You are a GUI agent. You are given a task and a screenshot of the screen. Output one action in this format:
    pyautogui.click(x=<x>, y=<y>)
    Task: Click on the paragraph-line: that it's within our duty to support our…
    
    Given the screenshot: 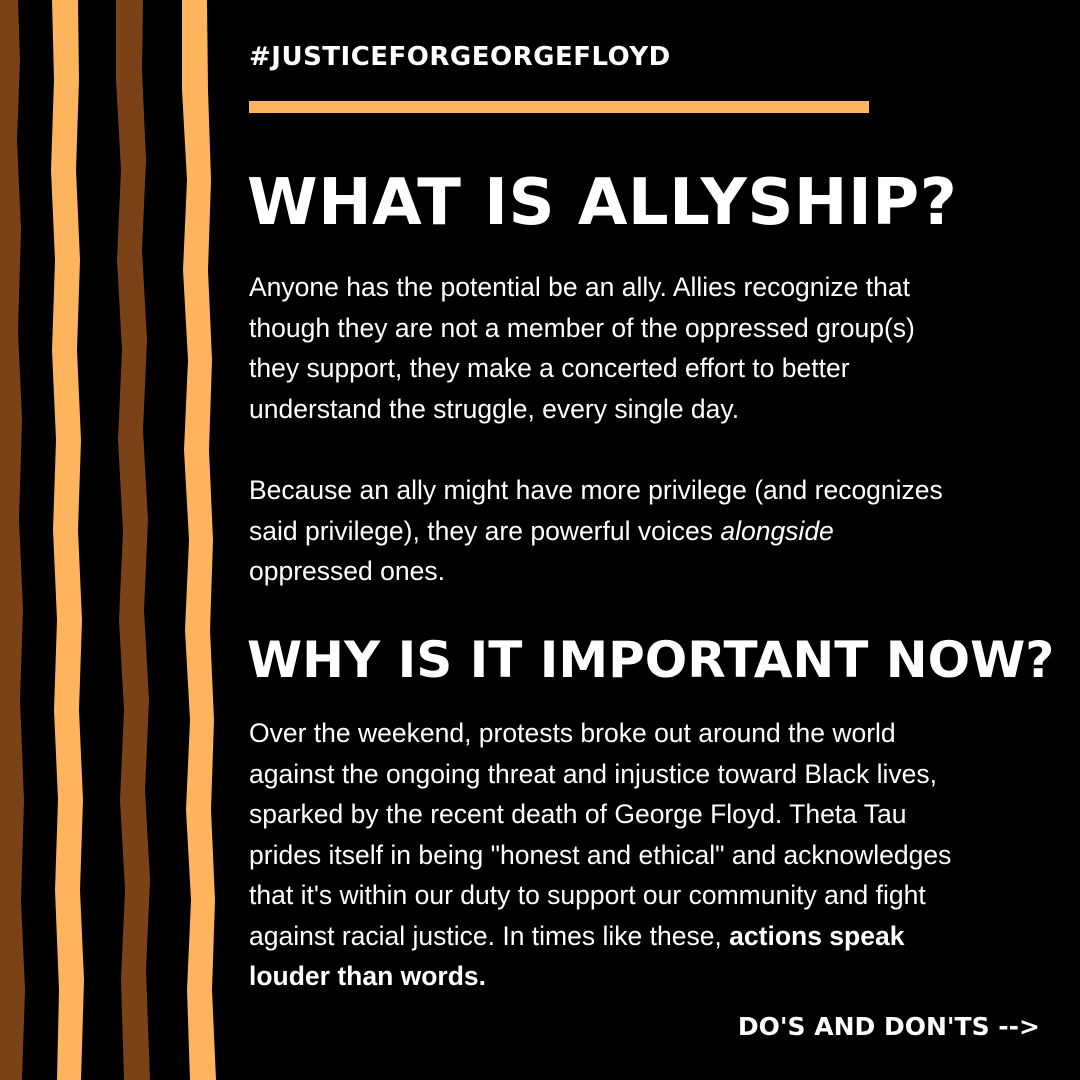 What is the action you would take?
    pyautogui.click(x=587, y=895)
    